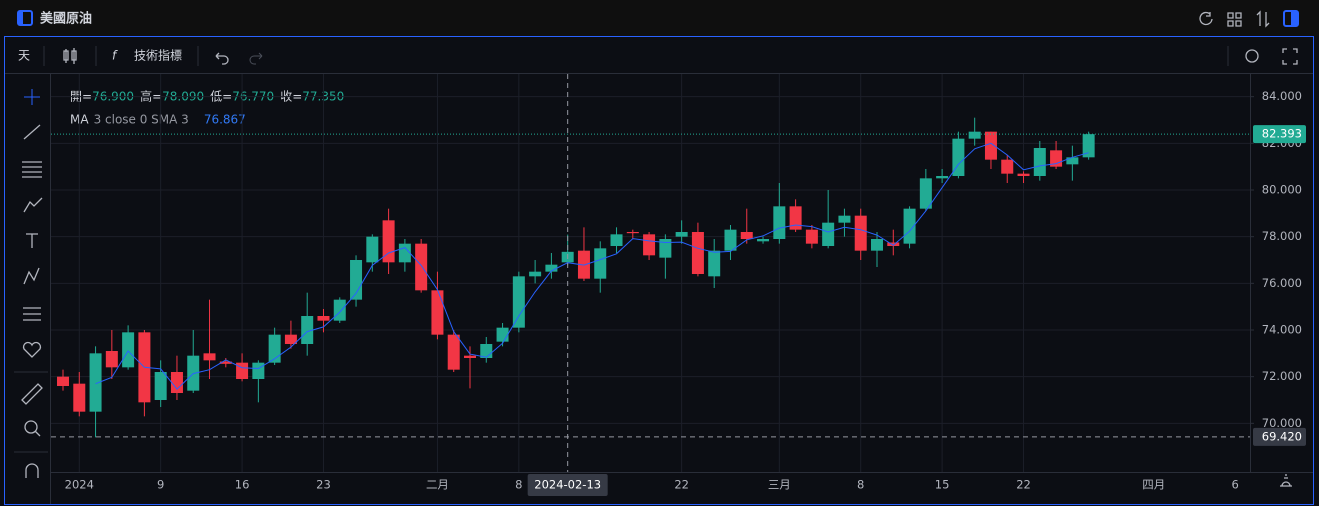 The image size is (1319, 506). I want to click on pattern-tool, so click(31, 276).